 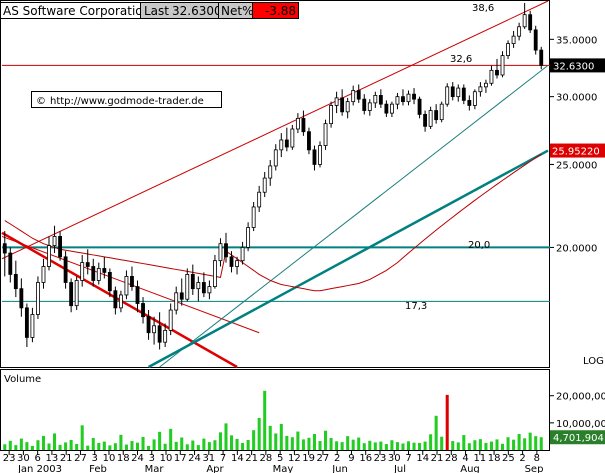 I want to click on watermark-box, so click(x=126, y=99).